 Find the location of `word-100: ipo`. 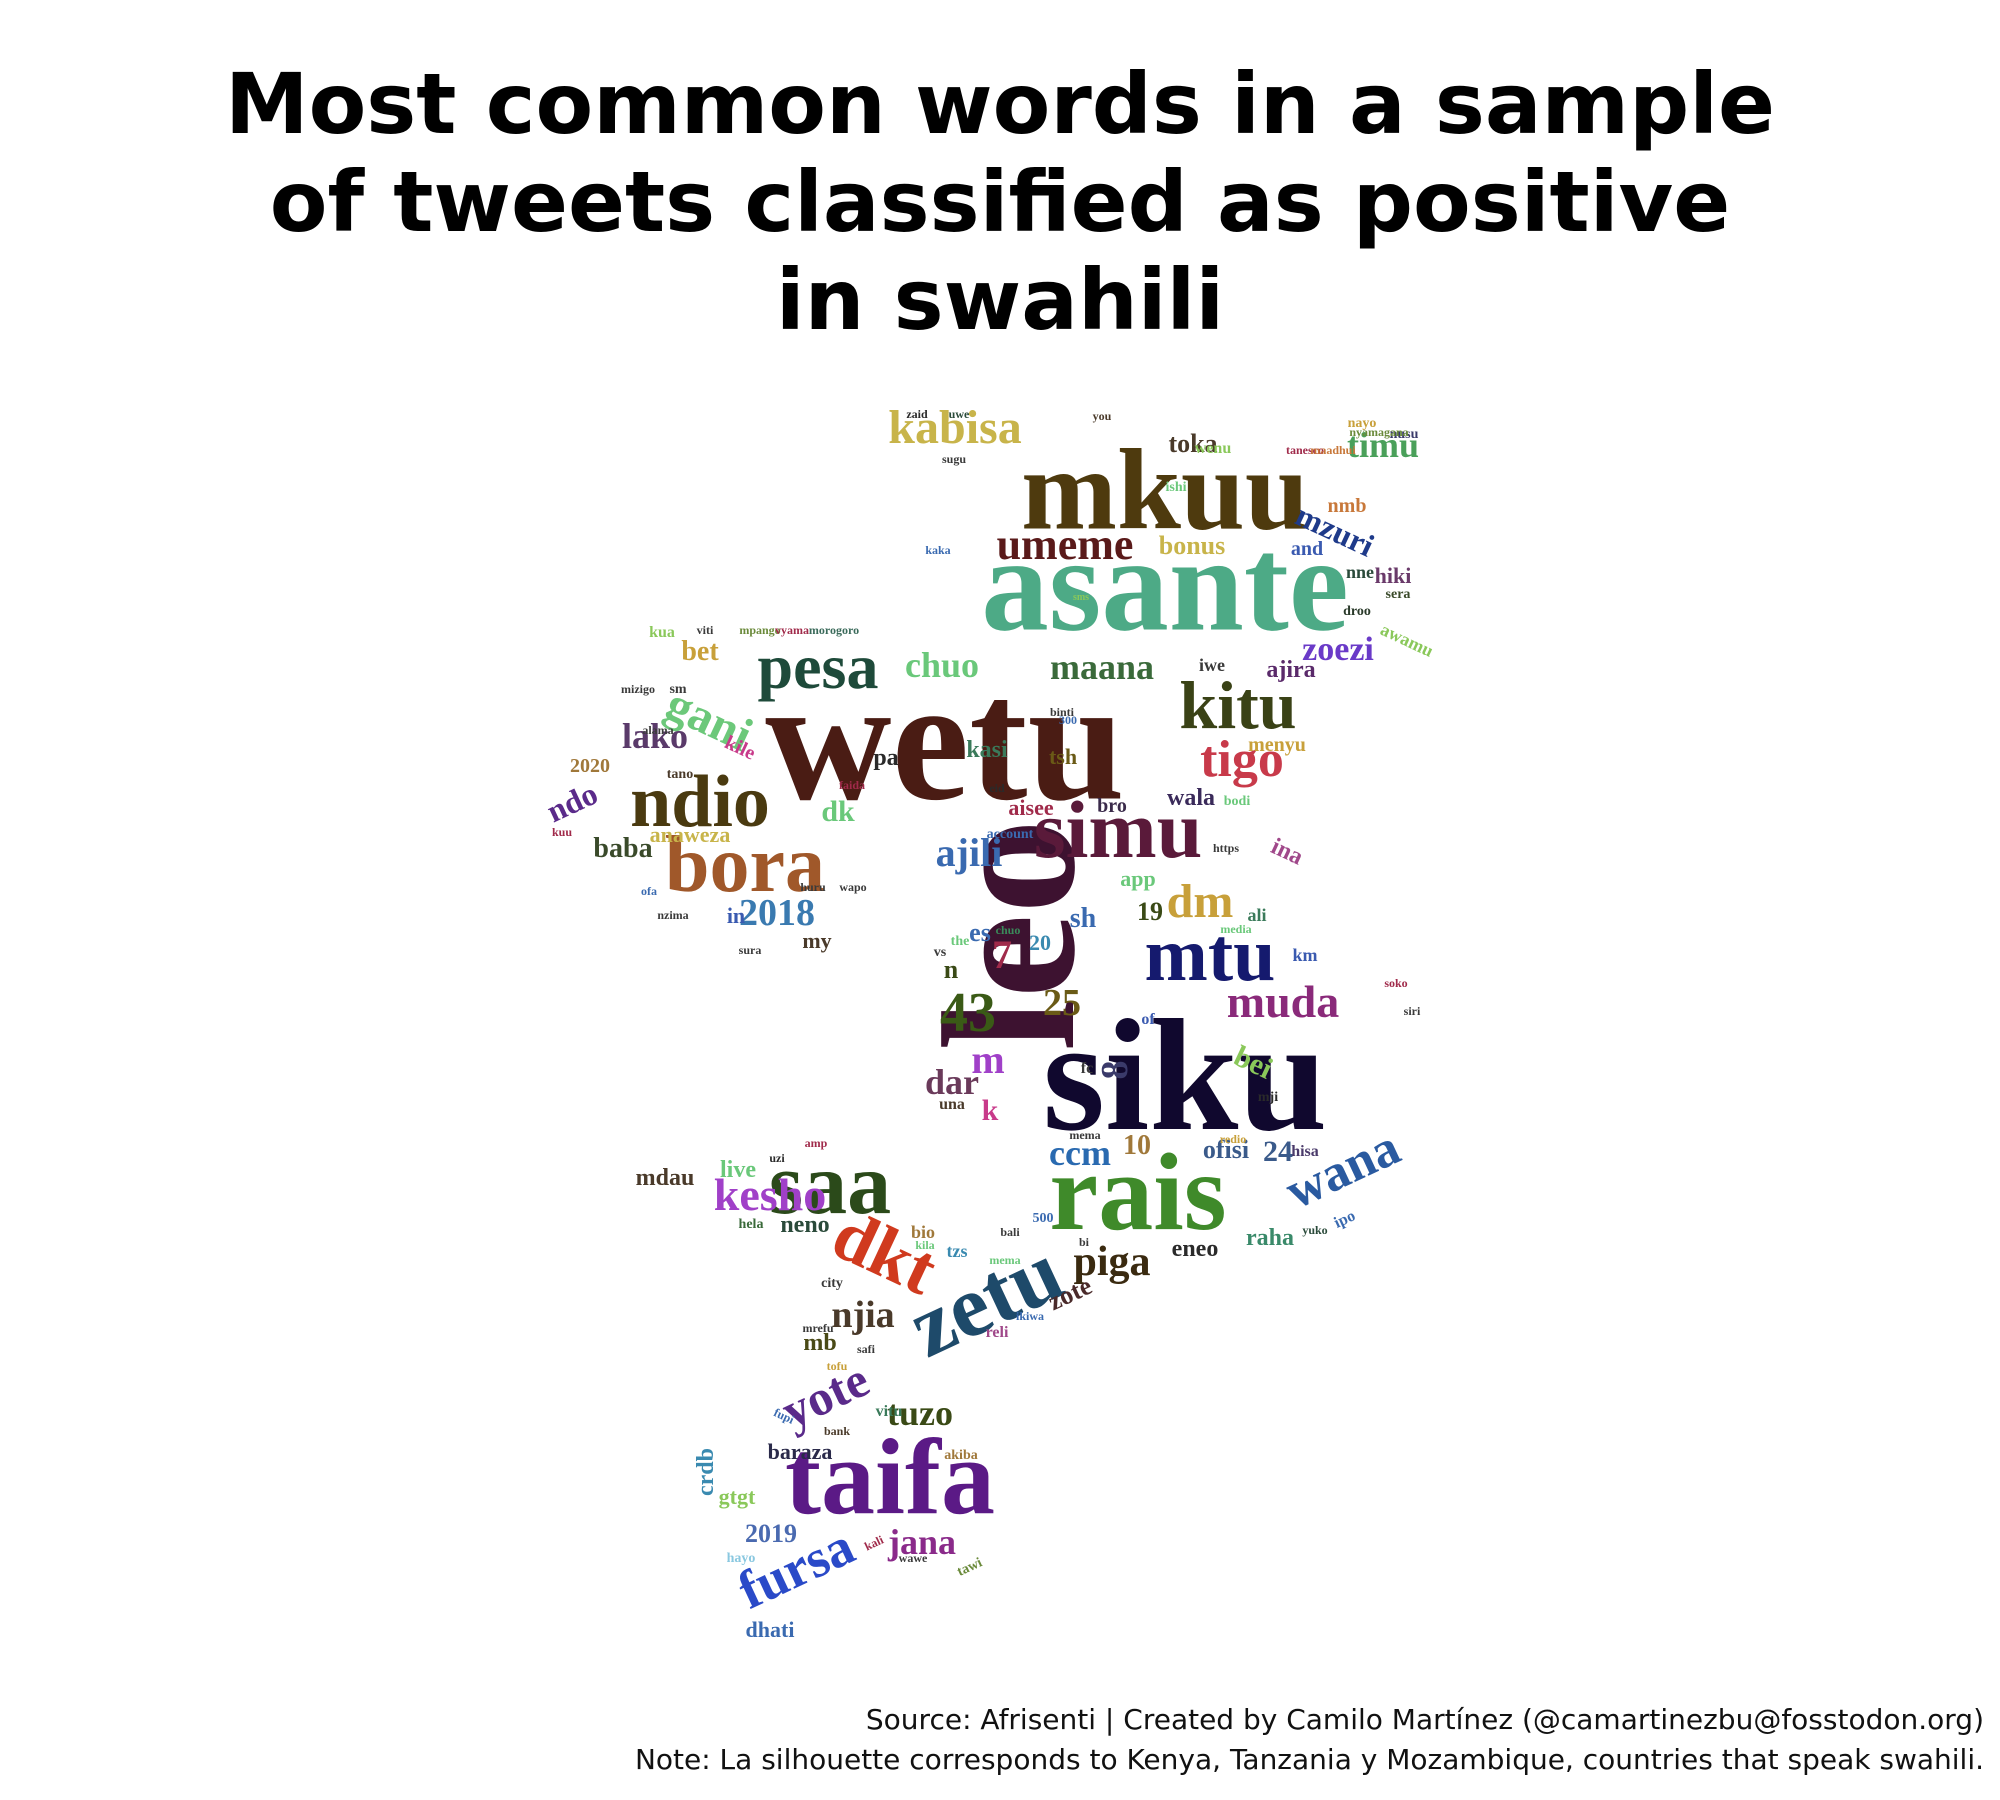

word-100: ipo is located at coordinates (1345, 1219).